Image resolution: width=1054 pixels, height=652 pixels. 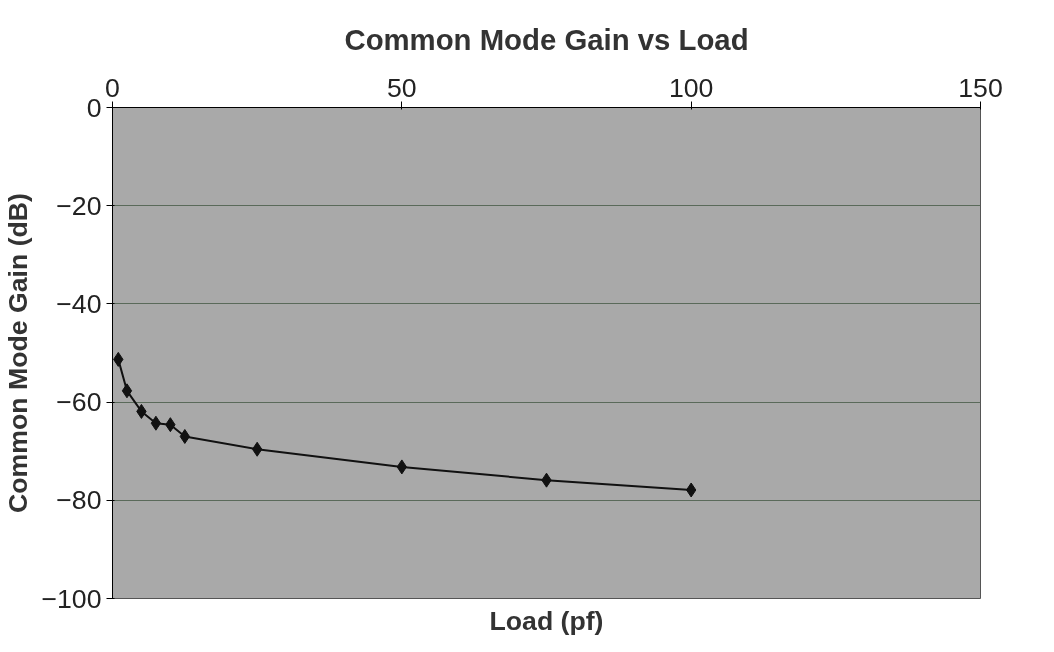 I want to click on chart-title: Common Mode Gain vs Load, so click(x=546, y=39).